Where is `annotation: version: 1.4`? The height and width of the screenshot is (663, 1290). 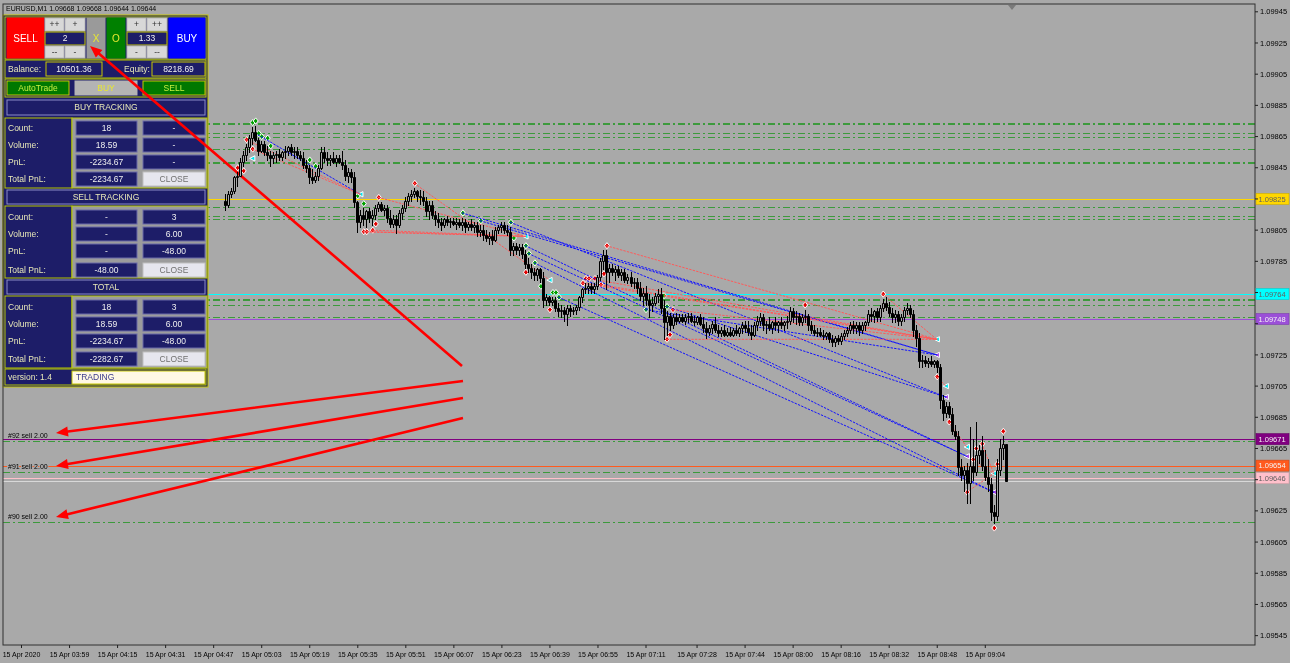
annotation: version: 1.4 is located at coordinates (30, 376).